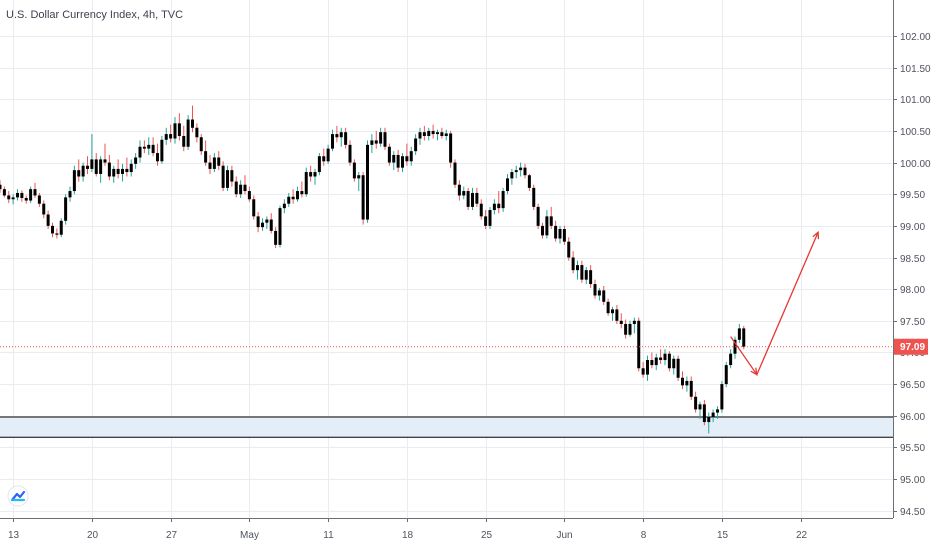  What do you see at coordinates (644, 535) in the screenshot?
I see `x-tick-label: 8` at bounding box center [644, 535].